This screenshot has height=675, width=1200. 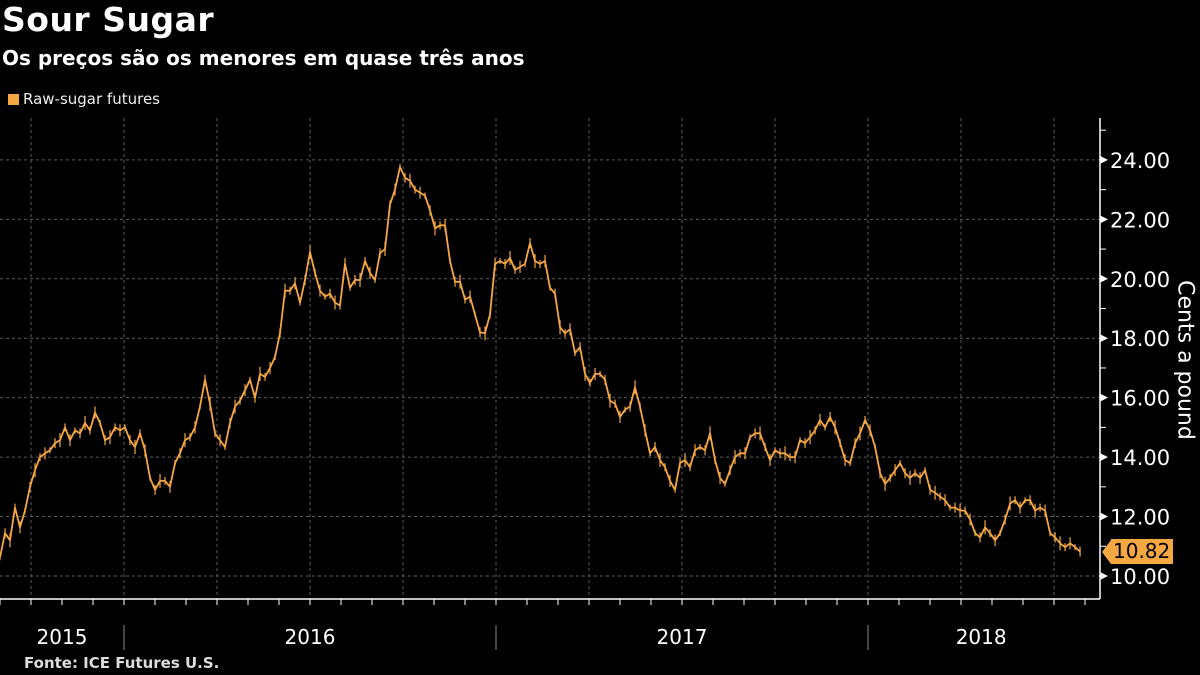 I want to click on y-tick-label: 22.00, so click(x=1140, y=220).